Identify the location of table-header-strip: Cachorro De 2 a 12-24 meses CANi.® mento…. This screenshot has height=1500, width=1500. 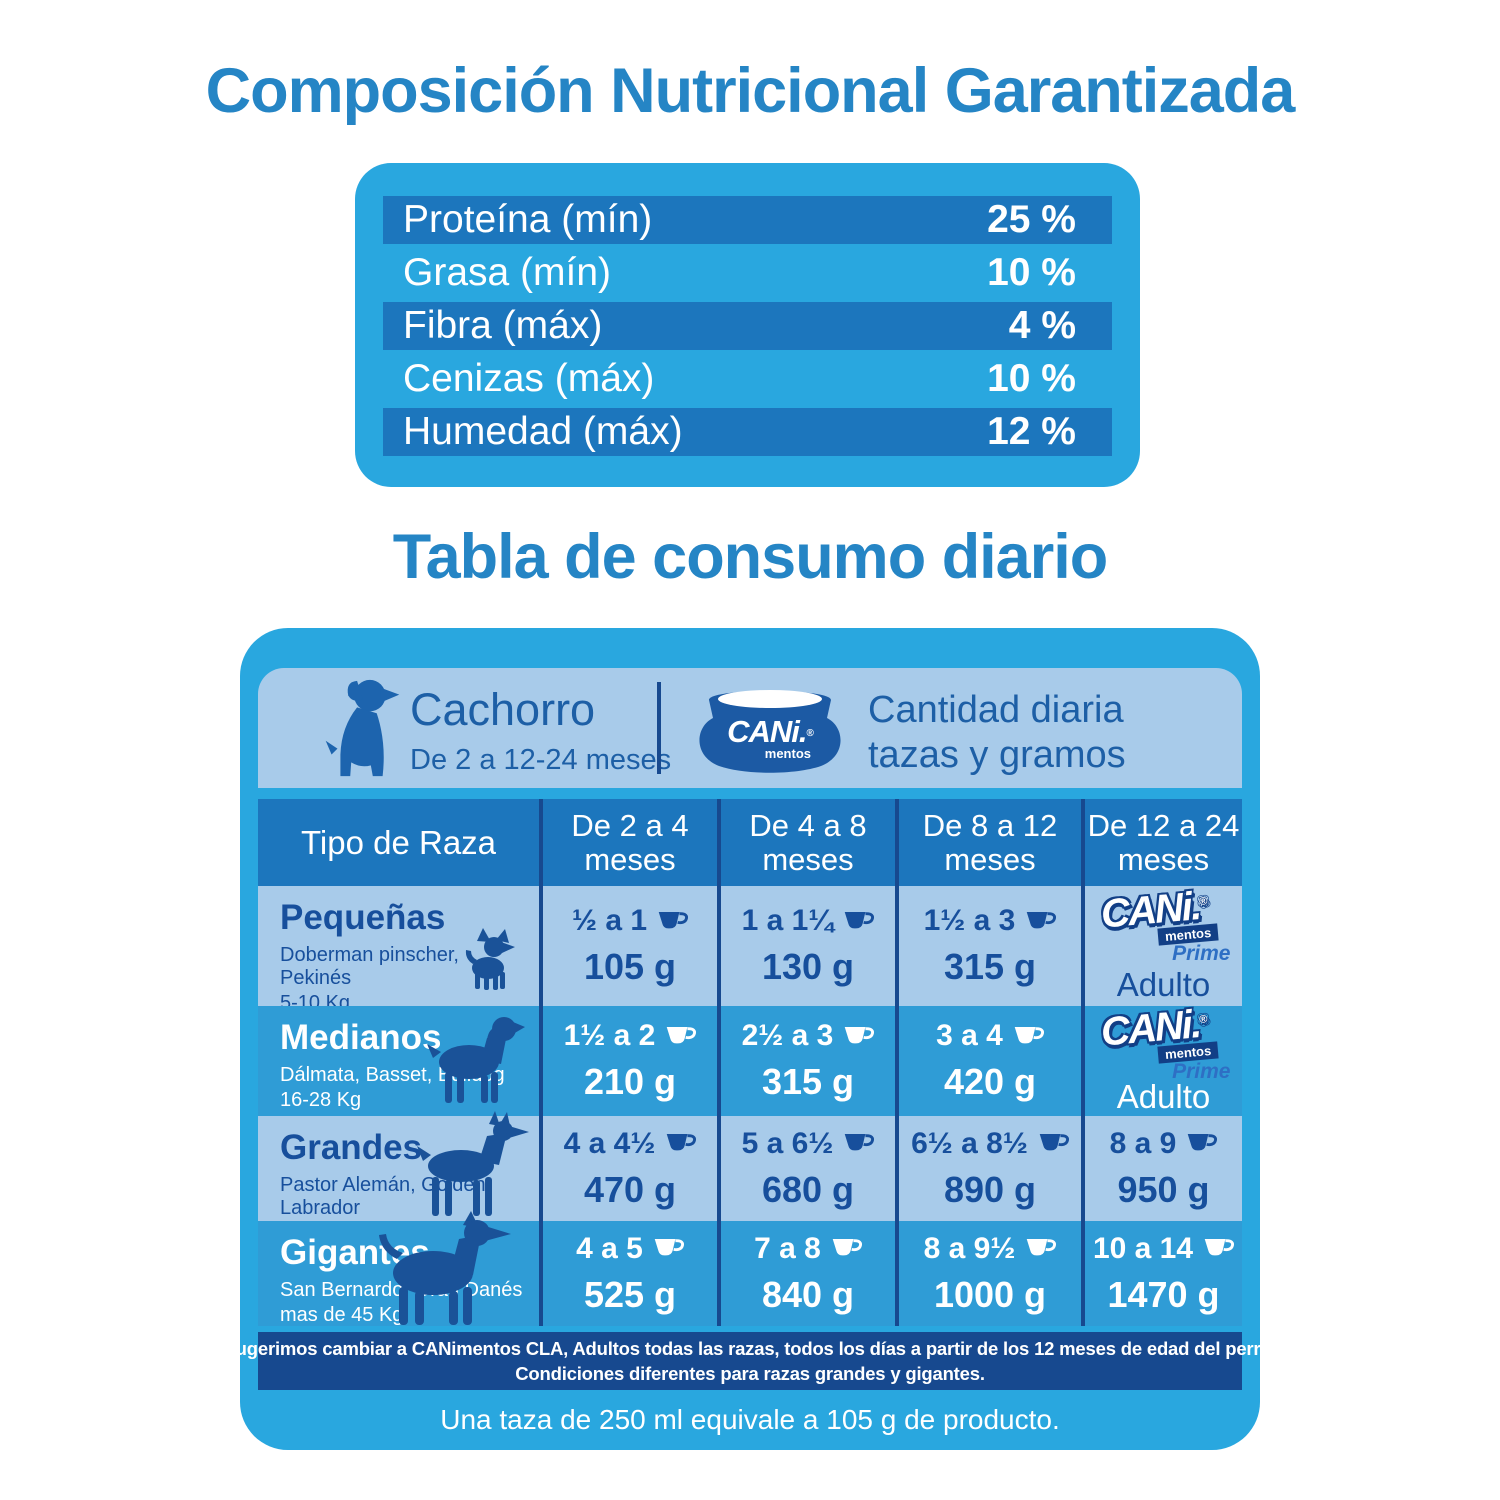
(750, 728).